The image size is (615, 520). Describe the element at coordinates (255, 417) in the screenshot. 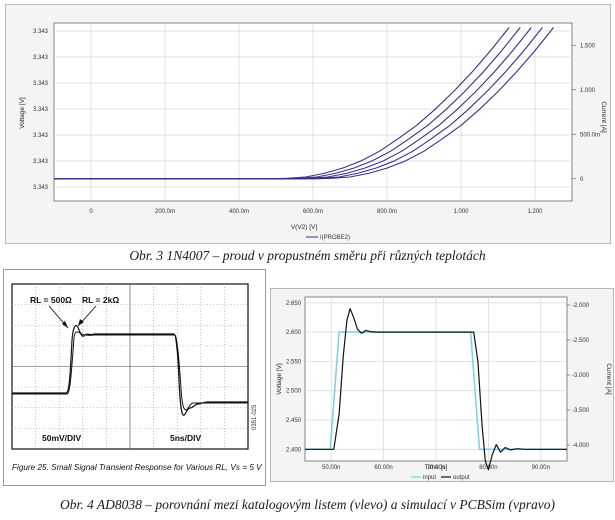

I see `datasheet-figure-code: 0351-025` at that location.